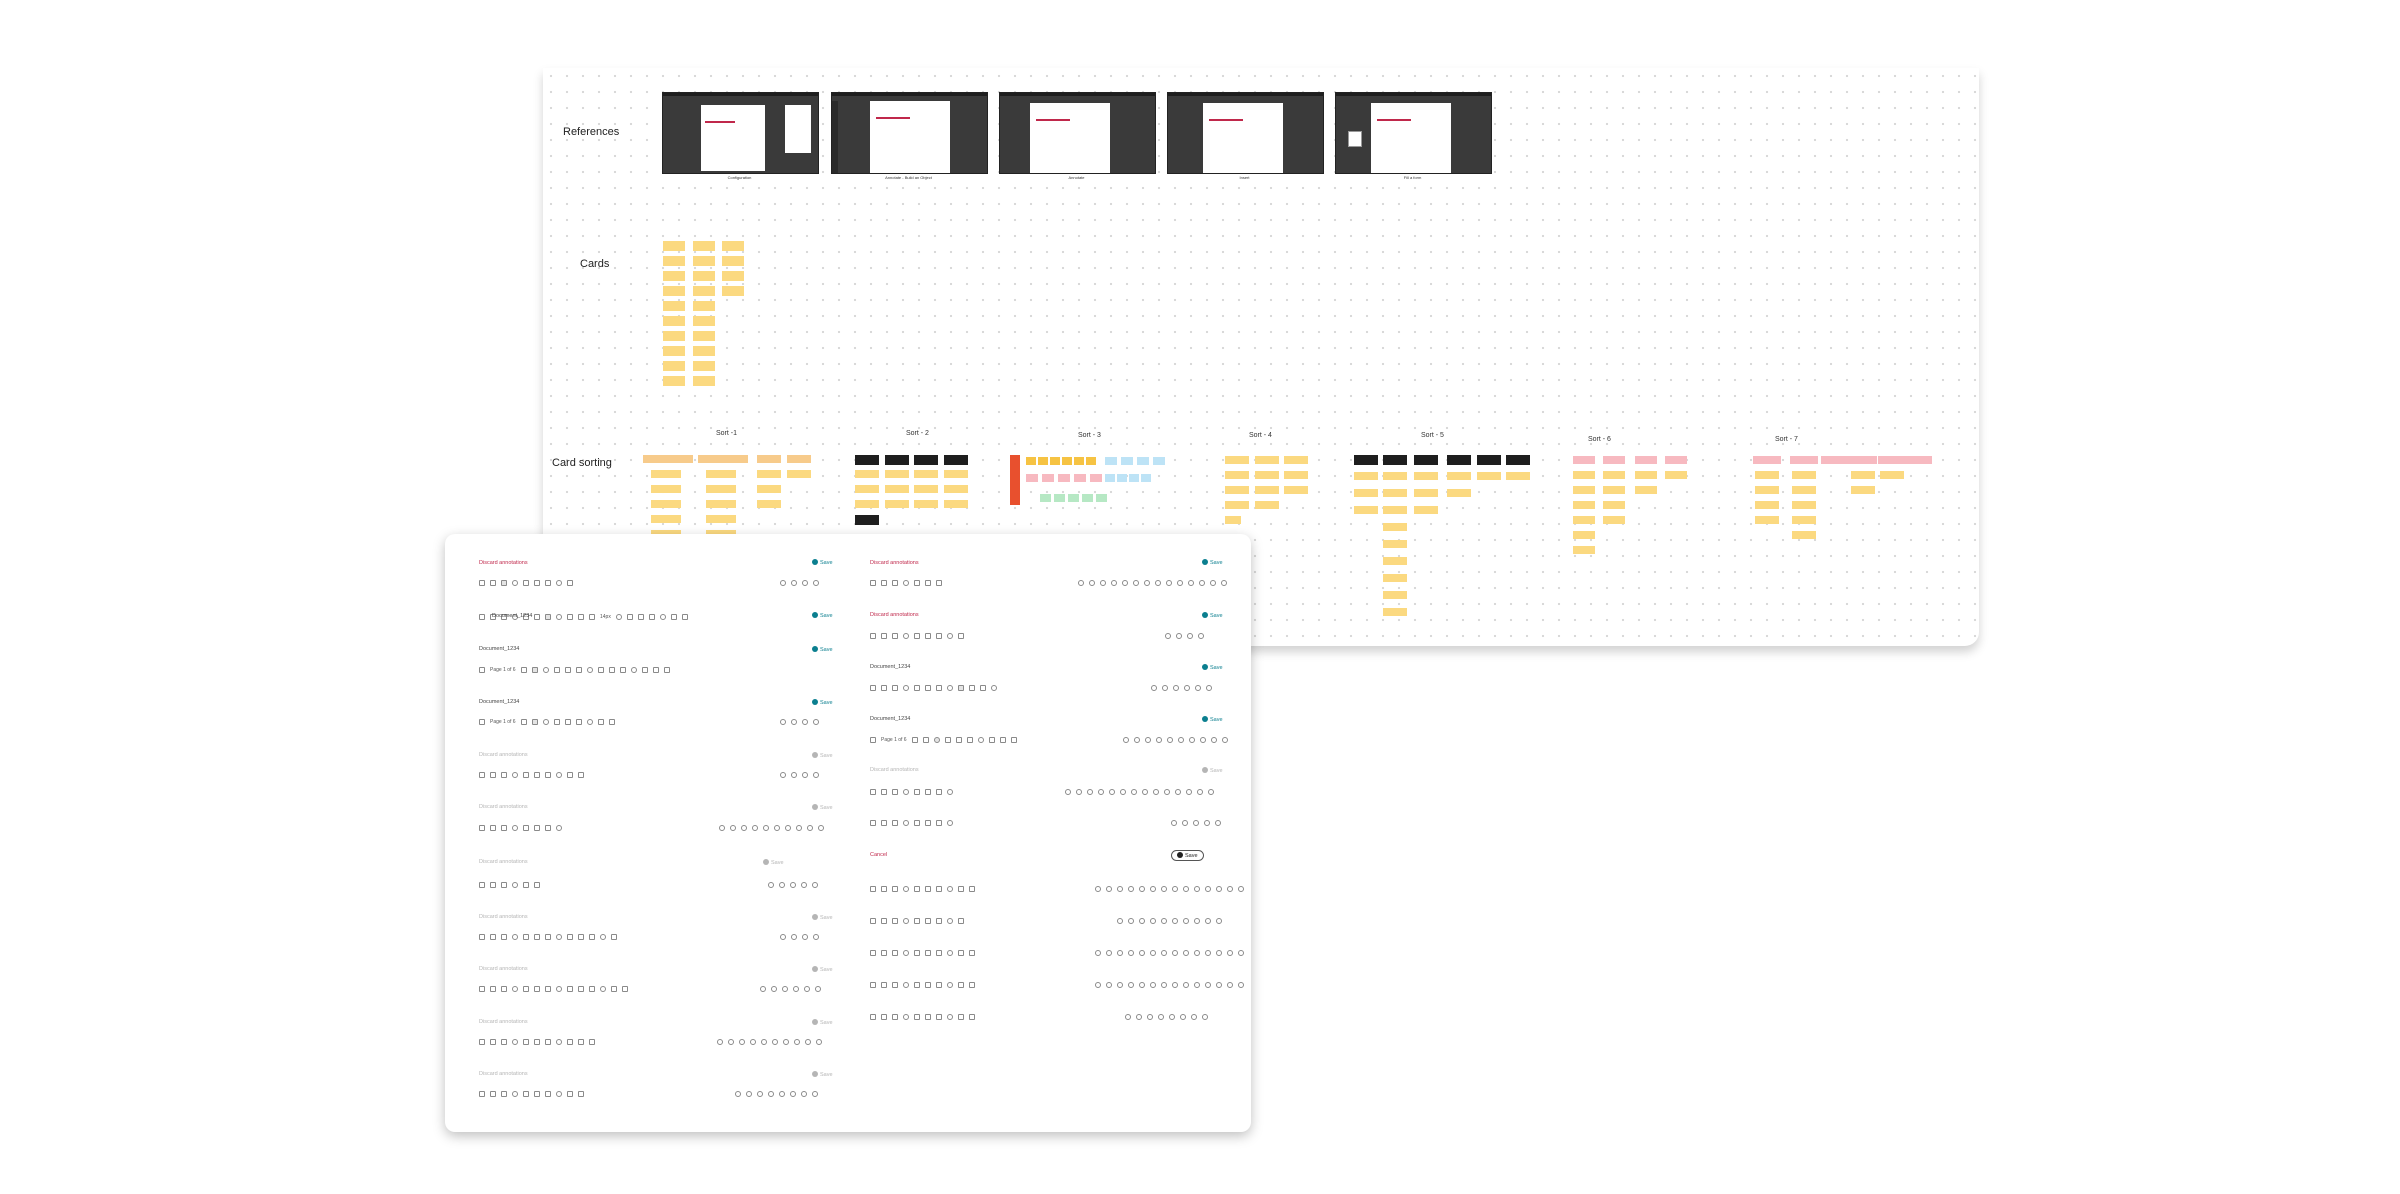  What do you see at coordinates (896, 739) in the screenshot?
I see `page-current: 1` at bounding box center [896, 739].